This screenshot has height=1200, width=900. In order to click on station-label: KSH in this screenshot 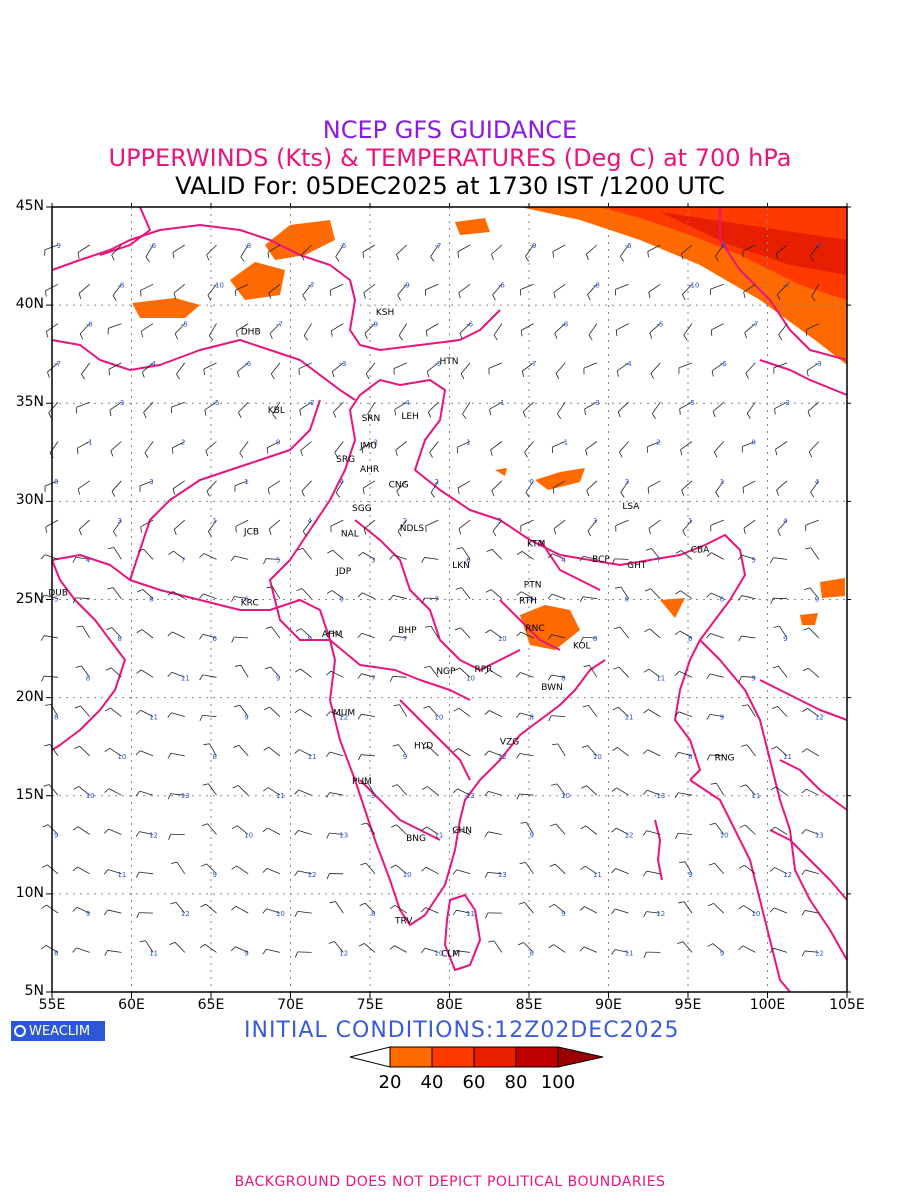, I will do `click(385, 313)`.